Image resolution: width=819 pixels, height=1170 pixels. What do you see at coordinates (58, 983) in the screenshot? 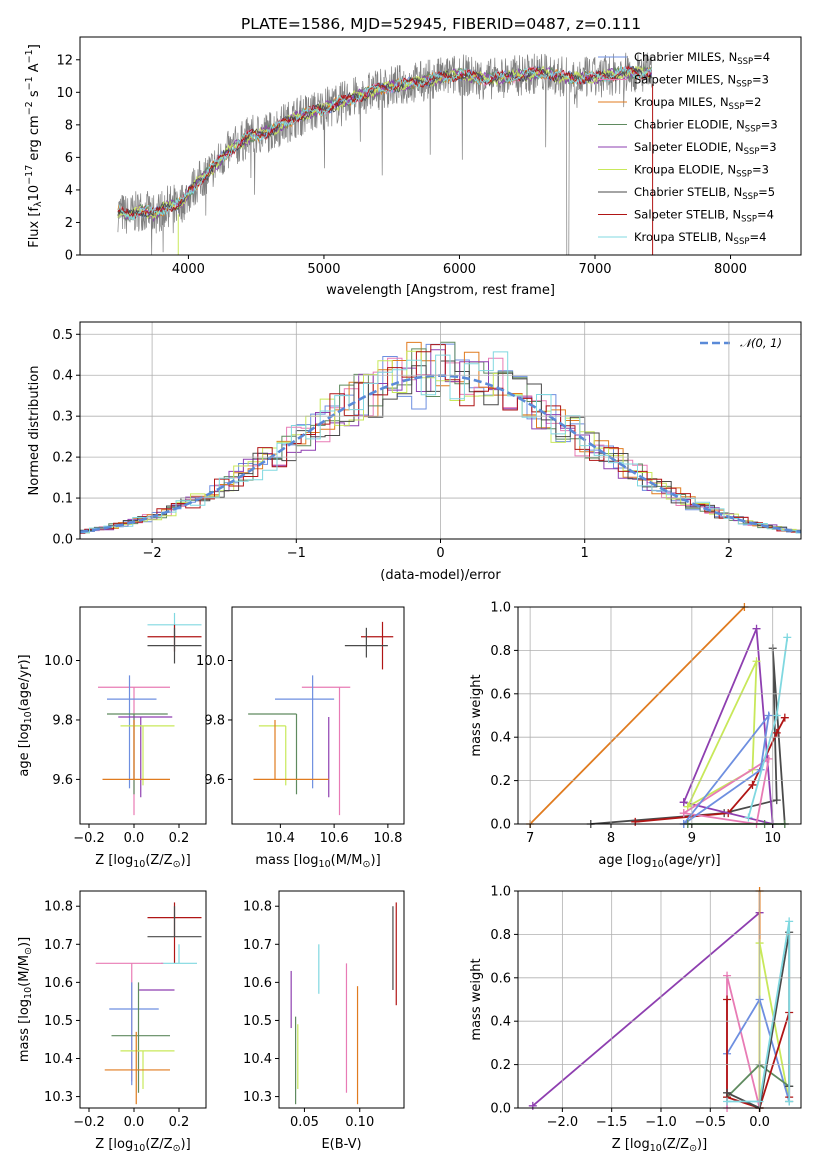
I see `y-tick-label: 10.6` at bounding box center [58, 983].